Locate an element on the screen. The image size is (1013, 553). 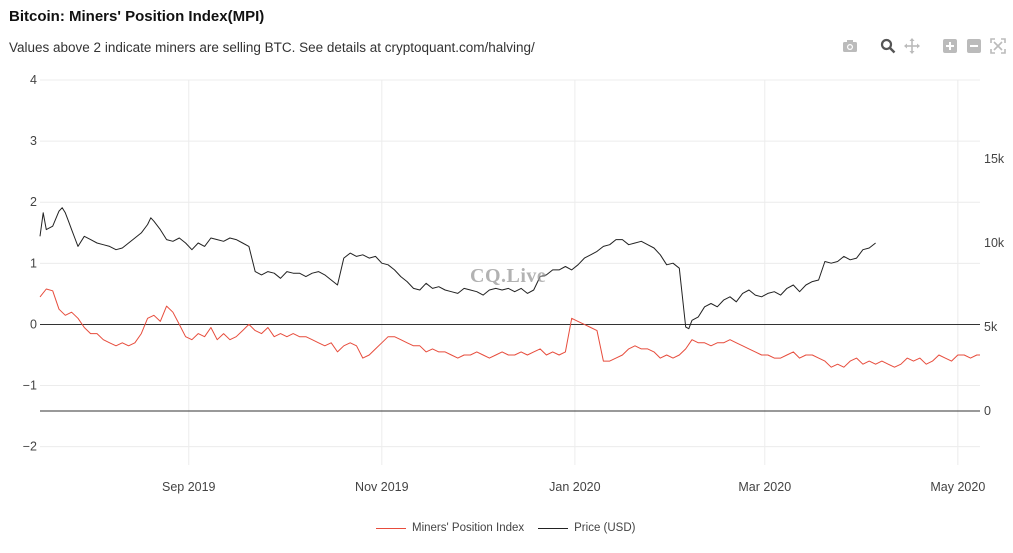
zoom-out-icon is located at coordinates (974, 46).